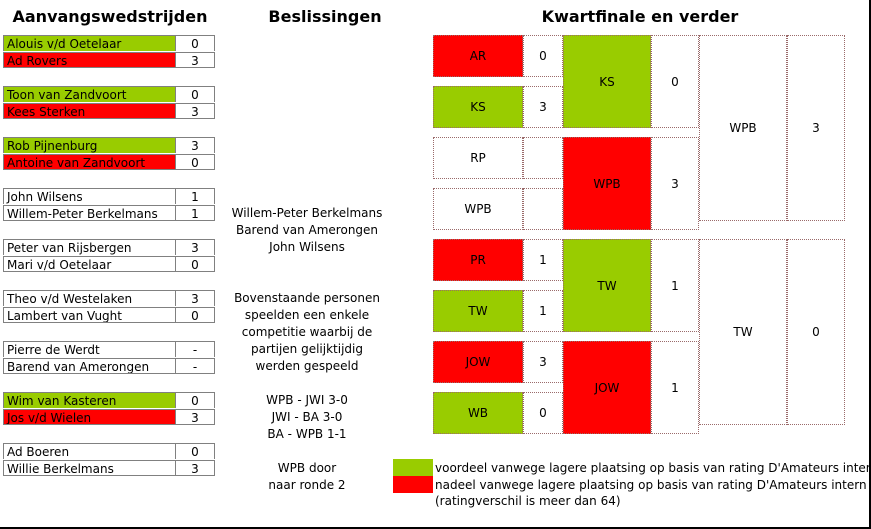 The image size is (871, 529). What do you see at coordinates (413, 484) in the screenshot?
I see `legend-red-swatch` at bounding box center [413, 484].